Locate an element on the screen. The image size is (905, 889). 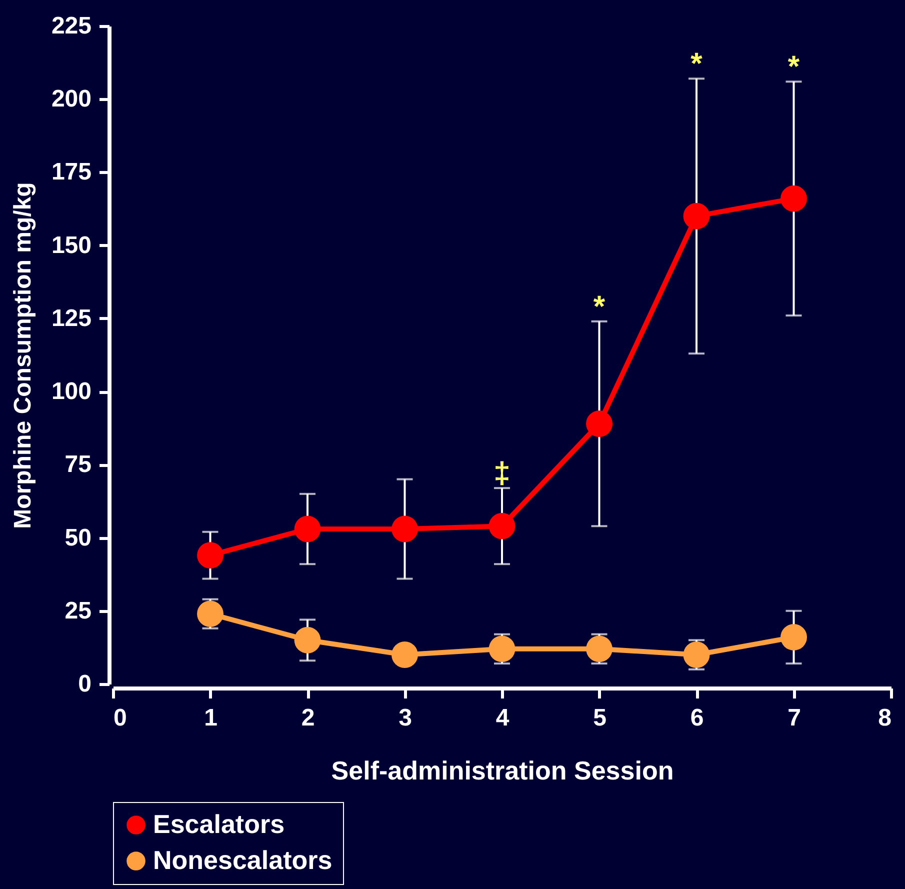
x-tick-label: 4 is located at coordinates (503, 718).